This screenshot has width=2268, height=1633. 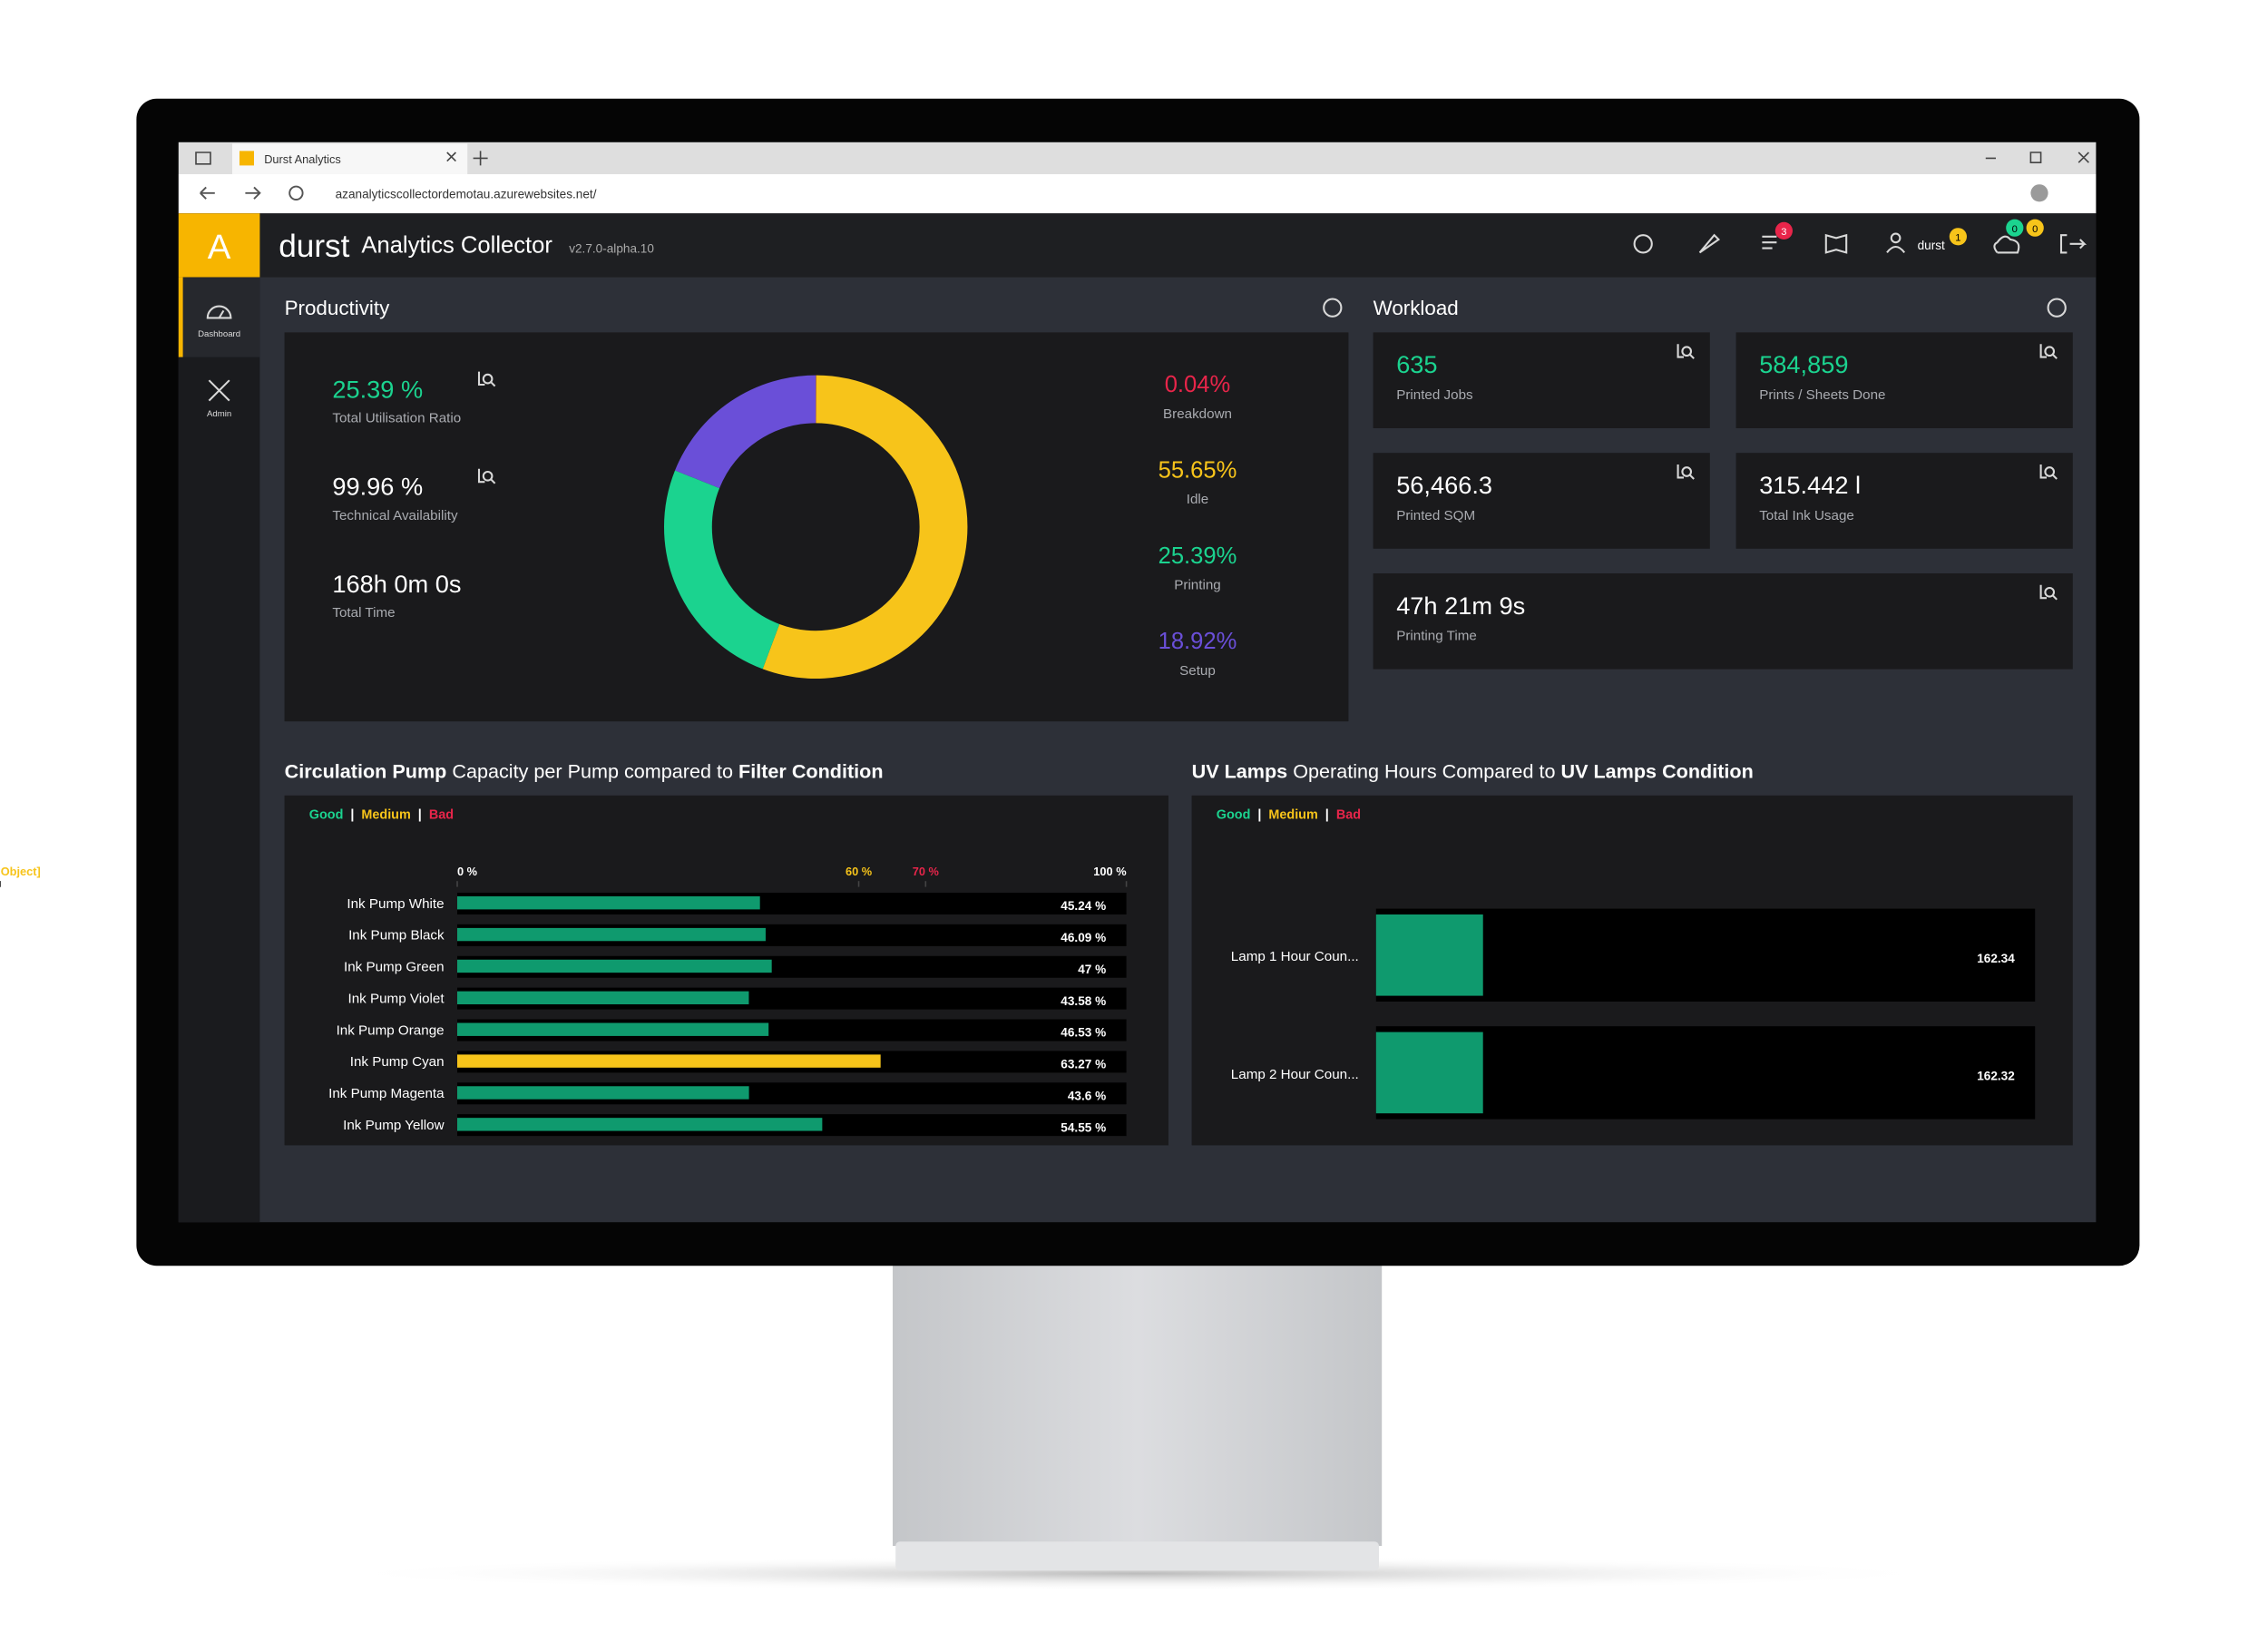 I want to click on admin-icon, so click(x=219, y=390).